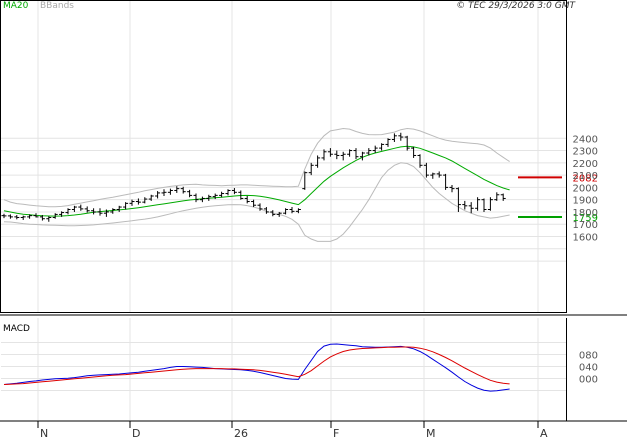 Image resolution: width=627 pixels, height=440 pixels. Describe the element at coordinates (16, 6) in the screenshot. I see `legend-ma20: MA20` at that location.